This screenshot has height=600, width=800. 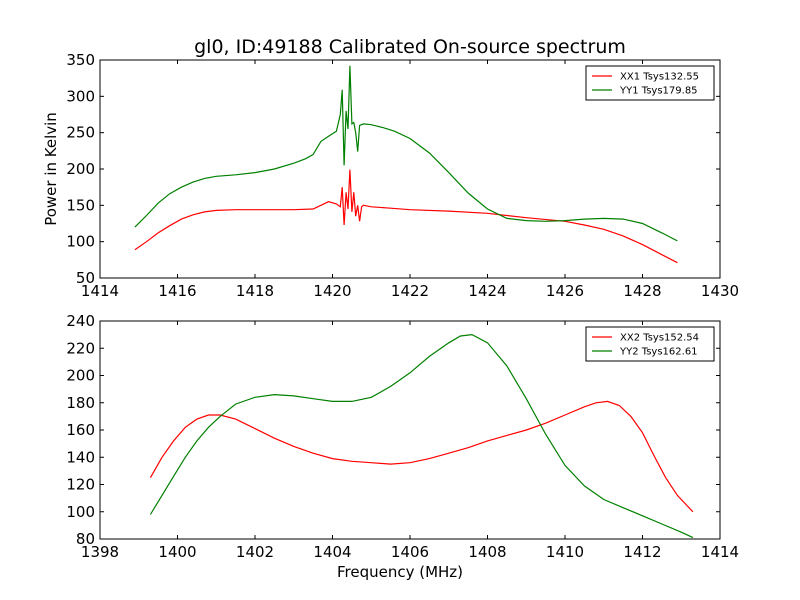 I want to click on y-tick-label: 180, so click(x=80, y=403).